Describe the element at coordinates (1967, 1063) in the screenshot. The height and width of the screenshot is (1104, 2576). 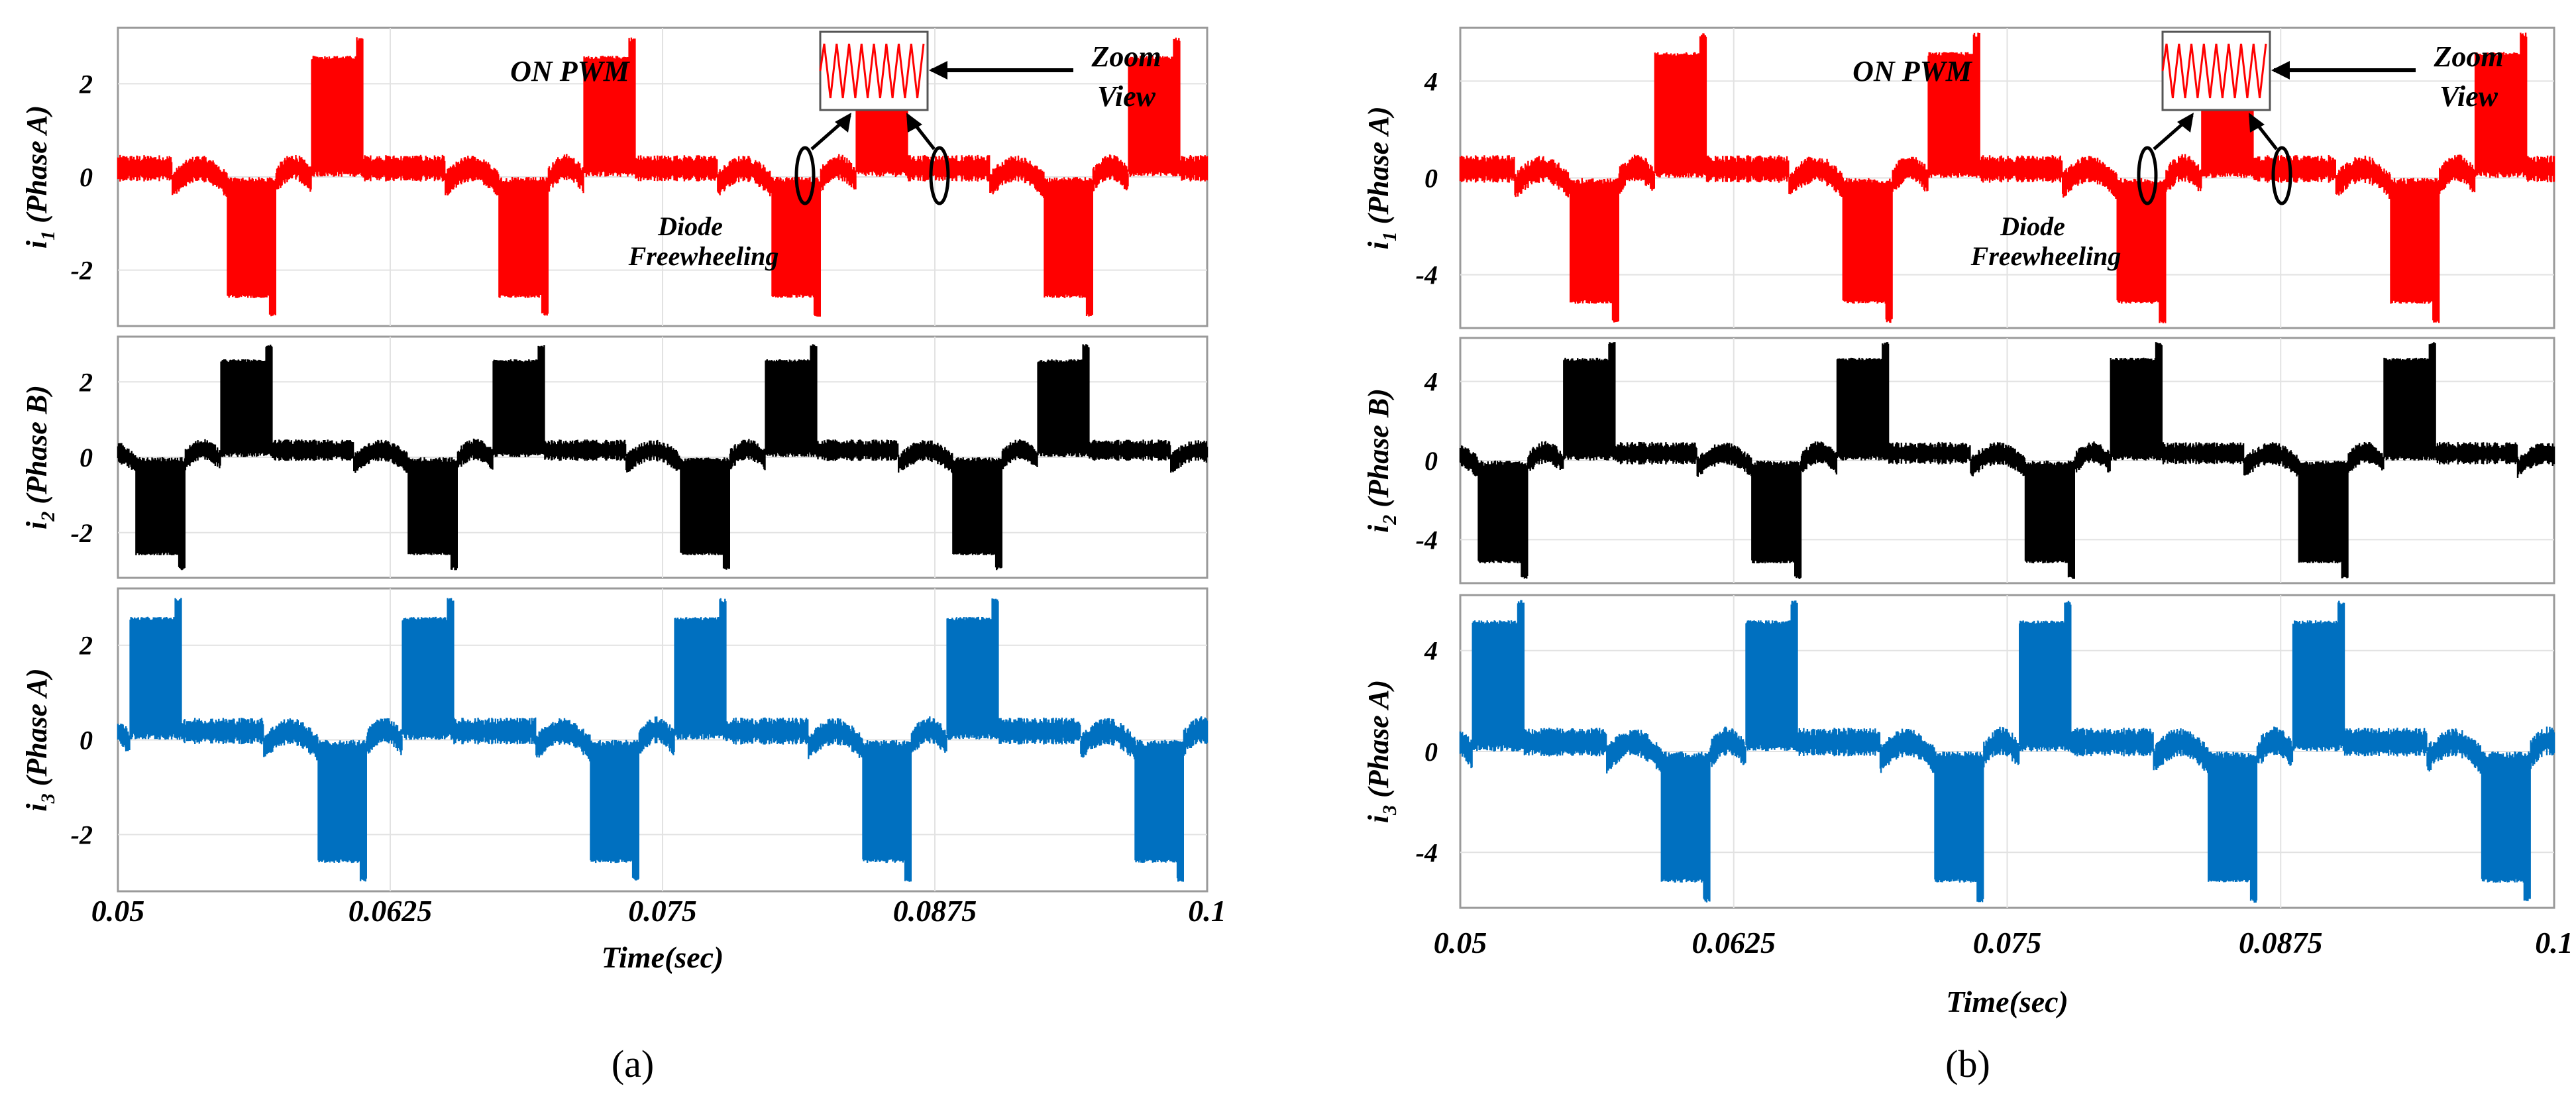
I see `panel-caption: (b)` at that location.